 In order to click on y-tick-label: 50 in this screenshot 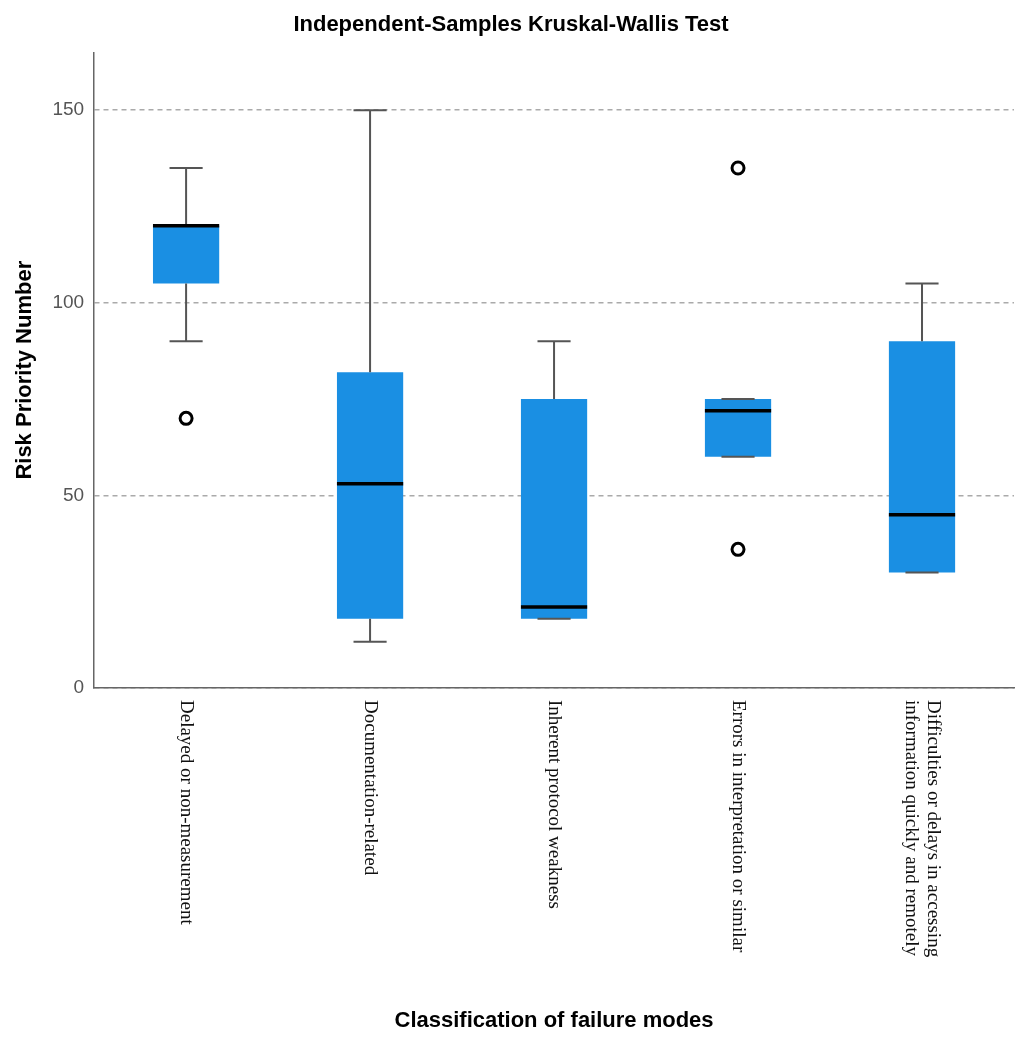, I will do `click(73, 494)`.